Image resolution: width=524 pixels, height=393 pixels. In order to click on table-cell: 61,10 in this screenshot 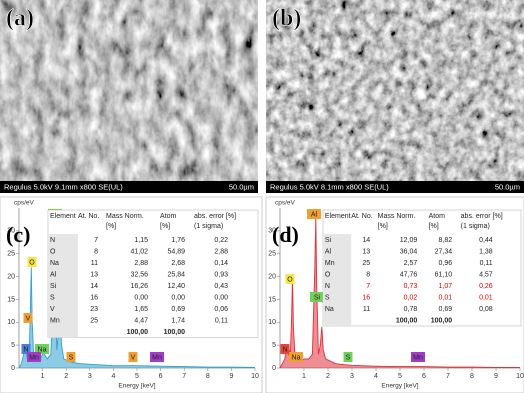, I will do `click(444, 274)`.